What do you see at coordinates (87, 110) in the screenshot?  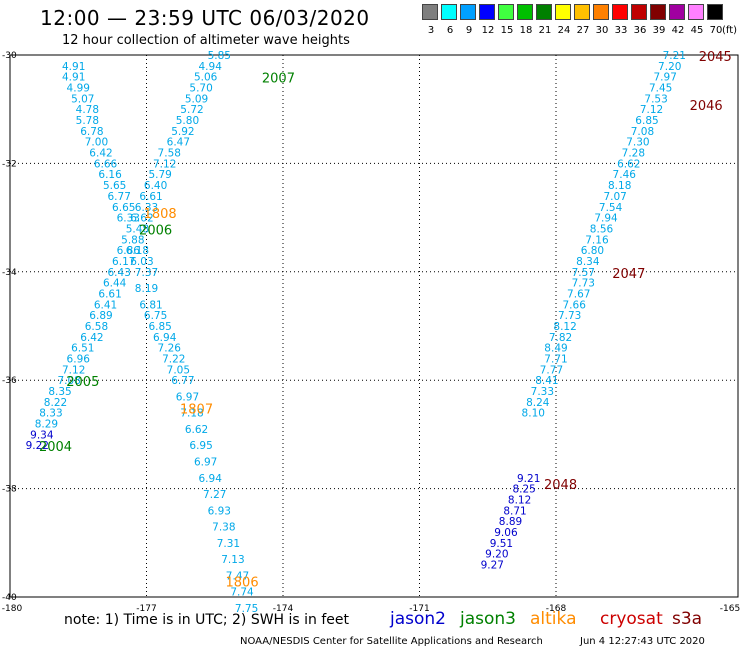 I see `swh-value: 4.78` at bounding box center [87, 110].